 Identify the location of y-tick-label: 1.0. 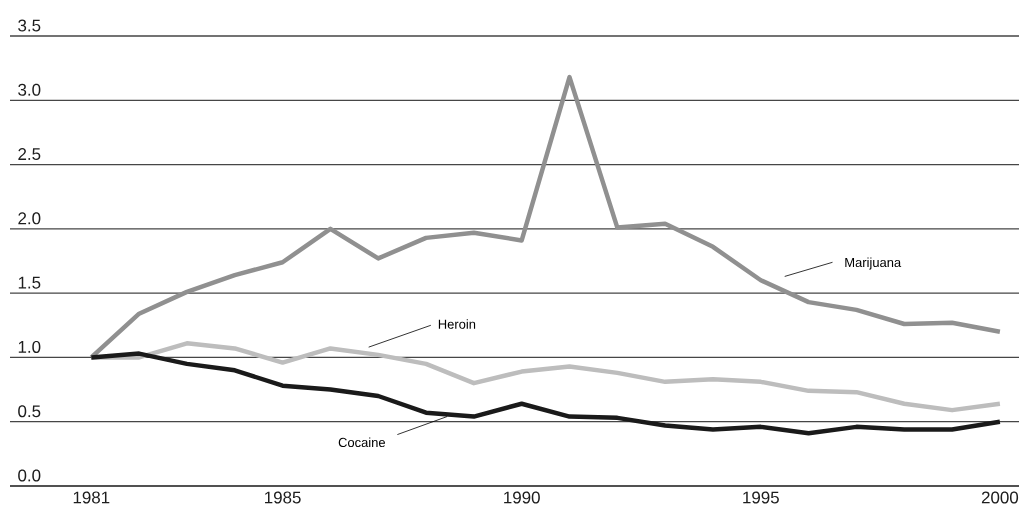
(29, 346).